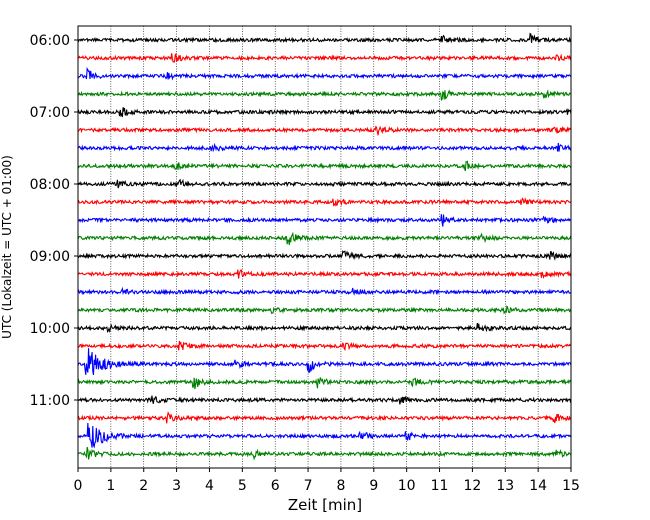 This screenshot has height=520, width=650. What do you see at coordinates (50, 41) in the screenshot?
I see `y-tick-label: 06:00` at bounding box center [50, 41].